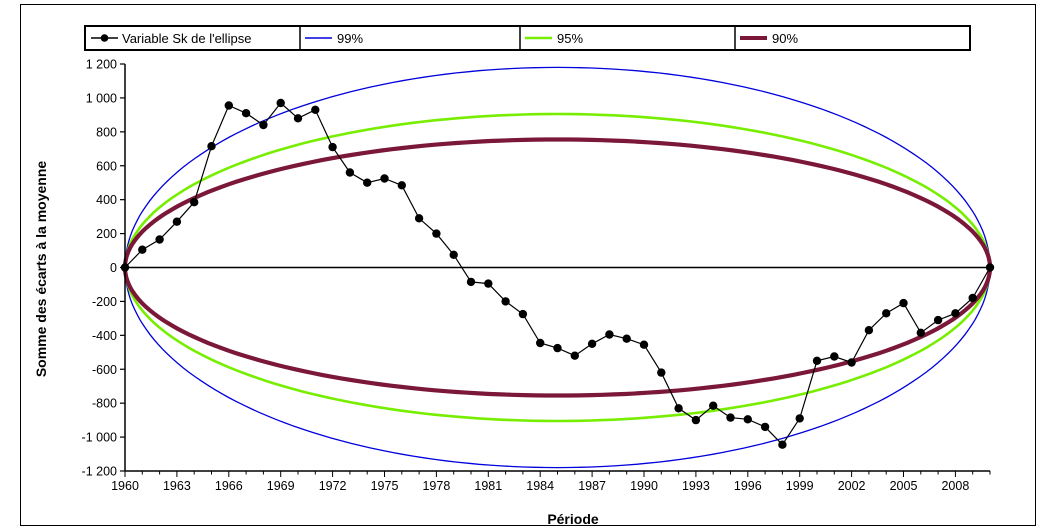 This screenshot has width=1056, height=531. I want to click on sk-point-1962, so click(159, 239).